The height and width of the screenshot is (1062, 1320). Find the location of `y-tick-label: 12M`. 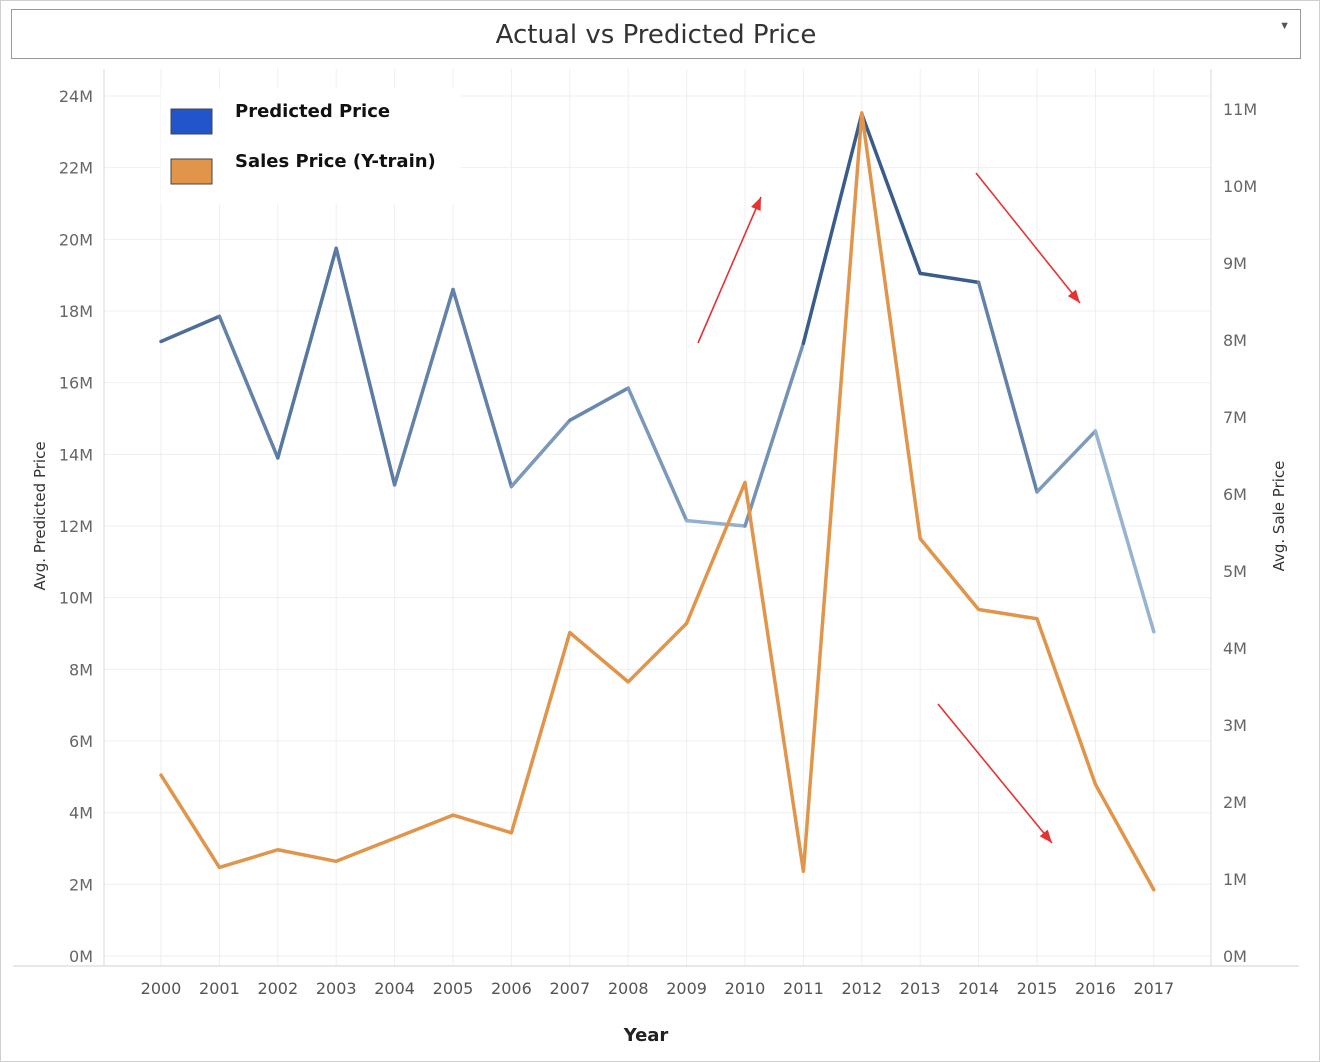

y-tick-label: 12M is located at coordinates (76, 526).